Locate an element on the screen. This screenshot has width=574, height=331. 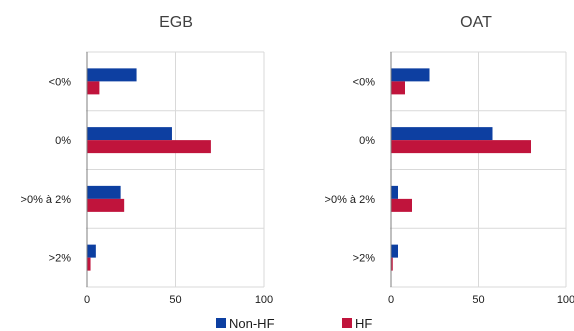
category-label-oat-3: >2% is located at coordinates (364, 259).